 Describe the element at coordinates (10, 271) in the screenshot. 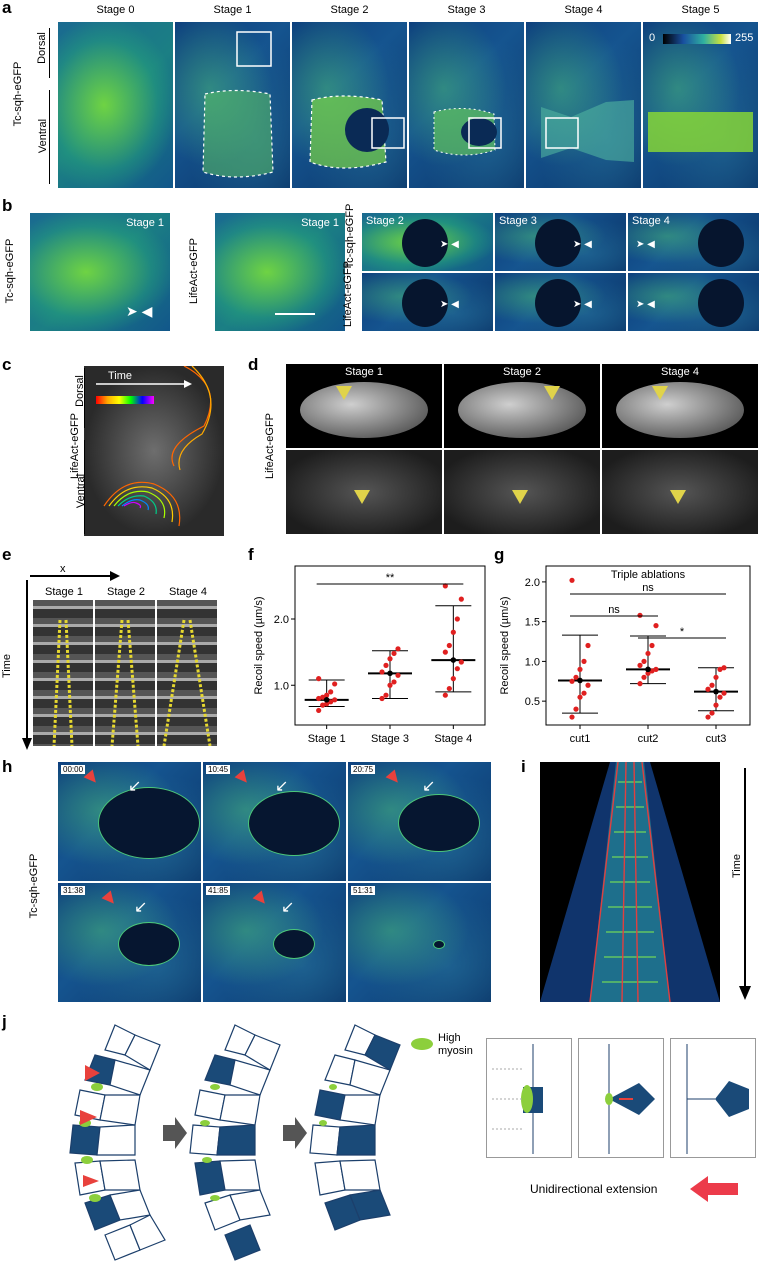

I see `panel-b-img1-label: Tc-sqh-eGFP` at that location.